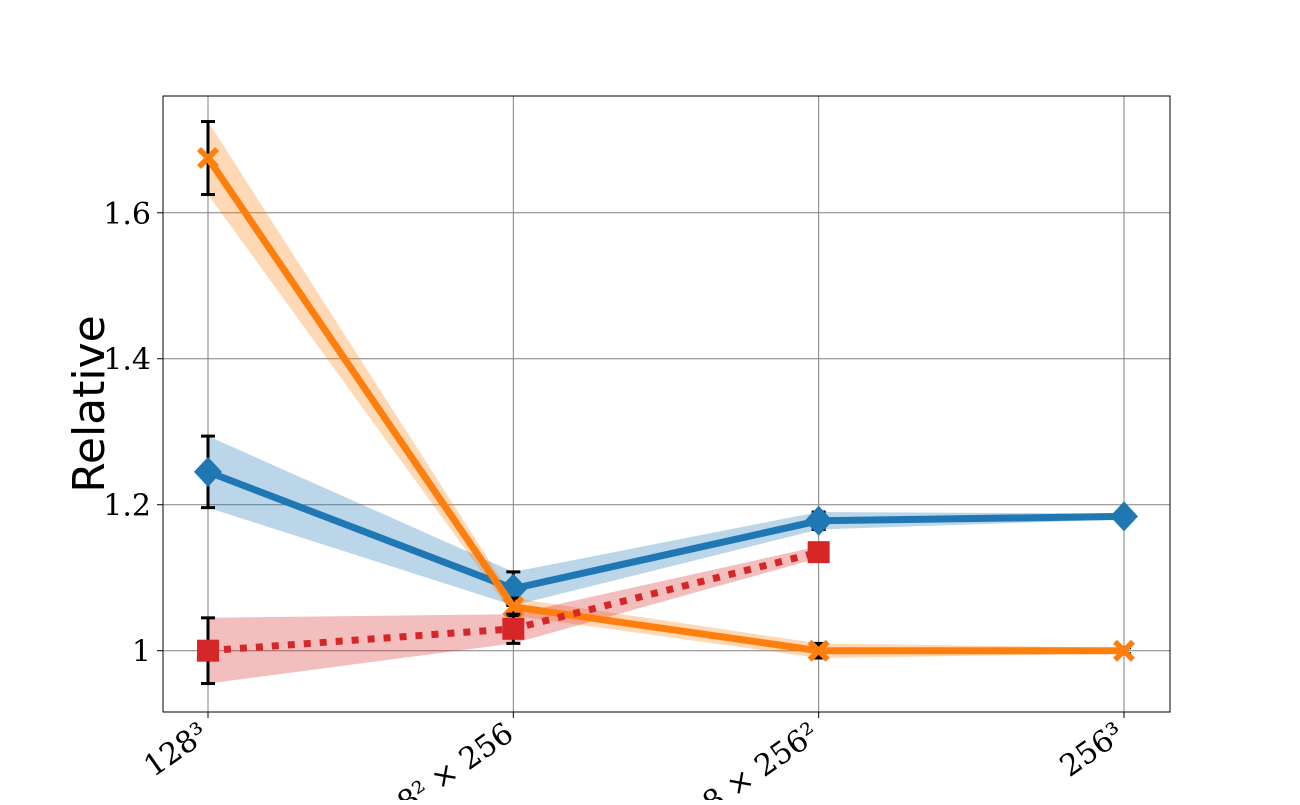 This screenshot has height=805, width=1300. What do you see at coordinates (127, 506) in the screenshot?
I see `y-tick-label: 1.2` at bounding box center [127, 506].